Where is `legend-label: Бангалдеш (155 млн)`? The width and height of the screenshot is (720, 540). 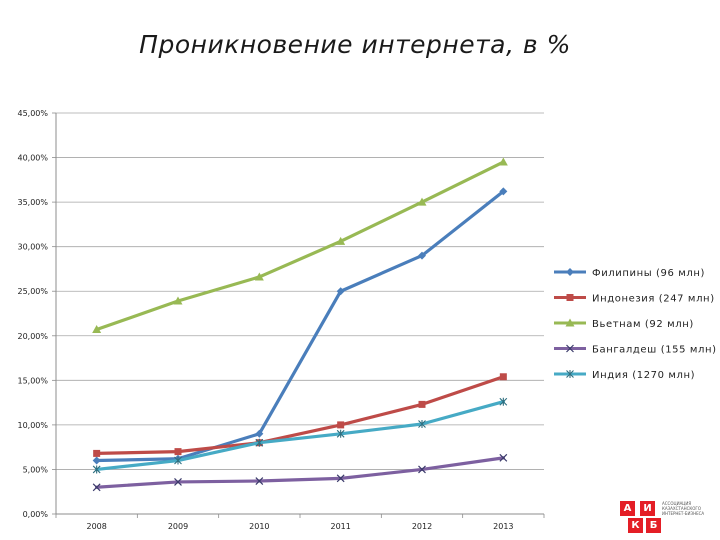
legend-label: Бангалдеш (155 млн) is located at coordinates (654, 350).